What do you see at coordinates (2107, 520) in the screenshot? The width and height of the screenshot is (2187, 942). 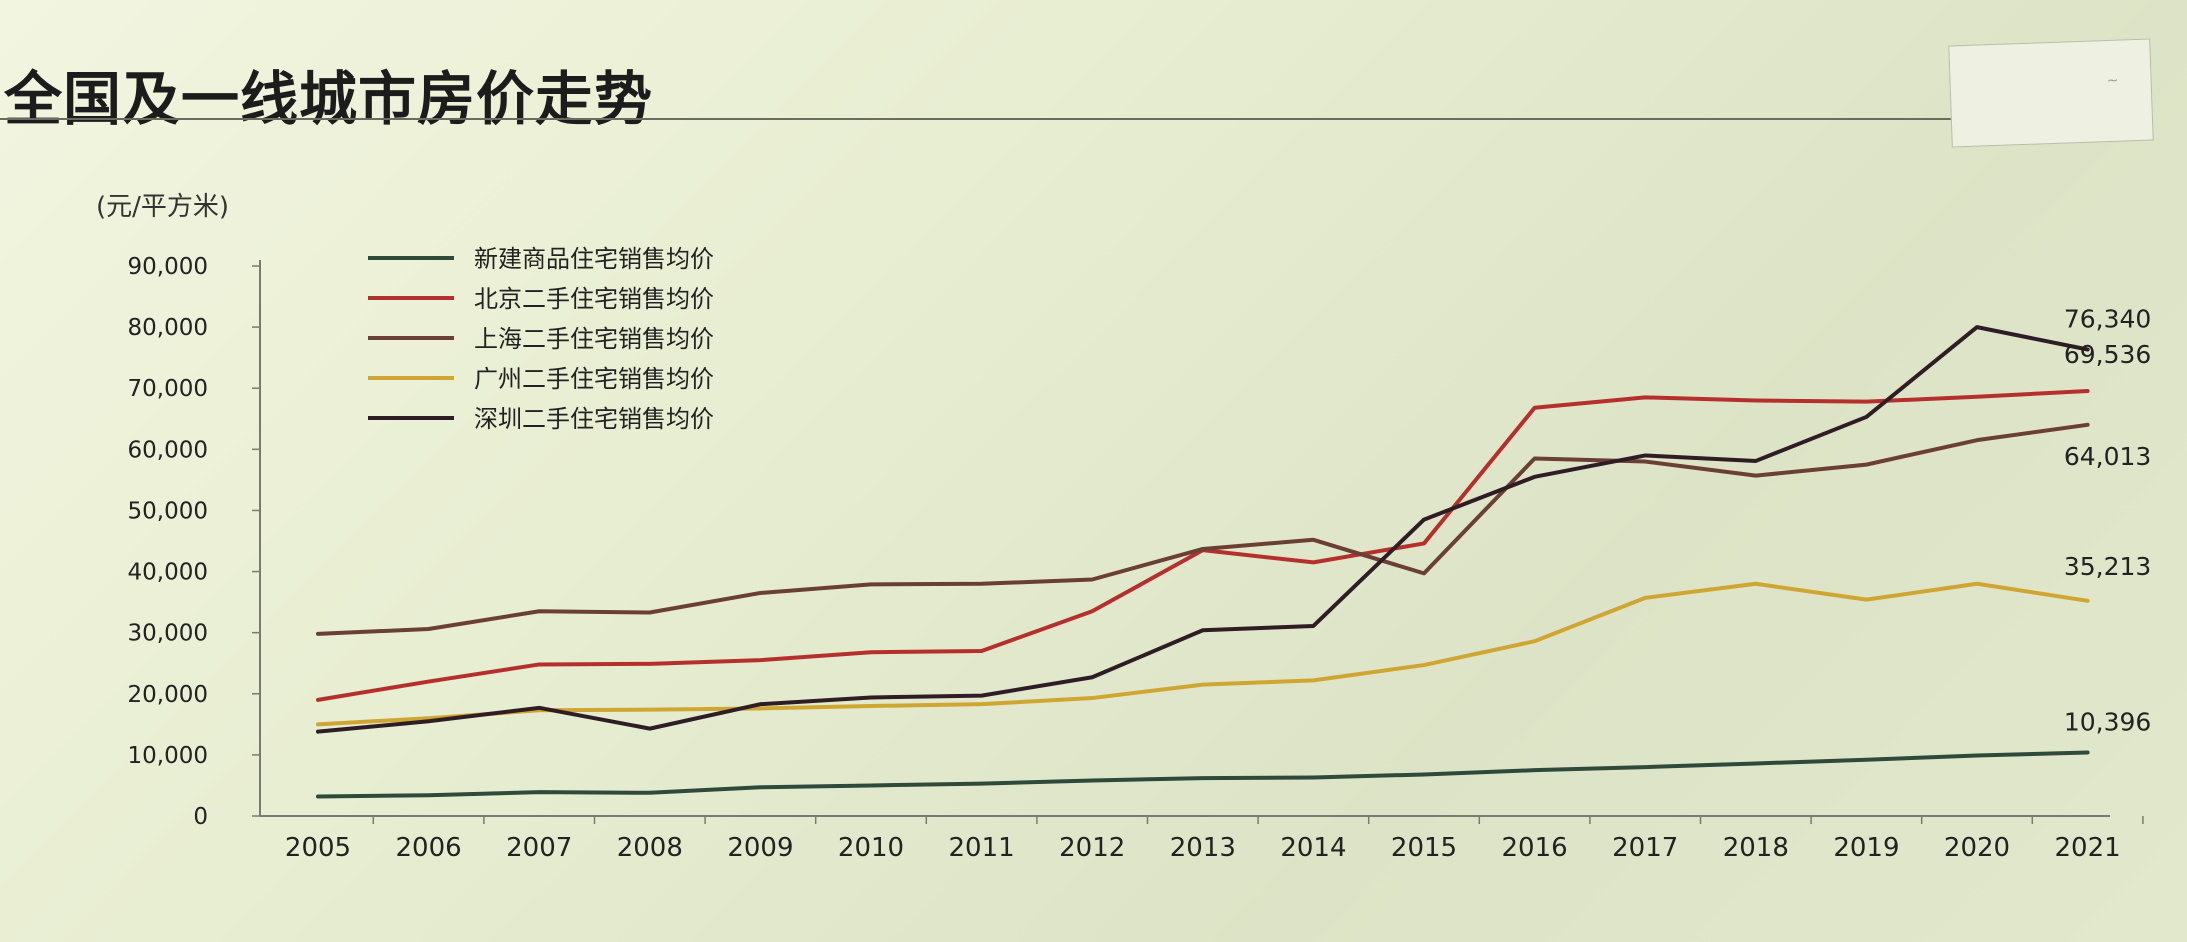 I see `end-value-labels: 76,340 69,536 64,013 35,213 10,396` at bounding box center [2107, 520].